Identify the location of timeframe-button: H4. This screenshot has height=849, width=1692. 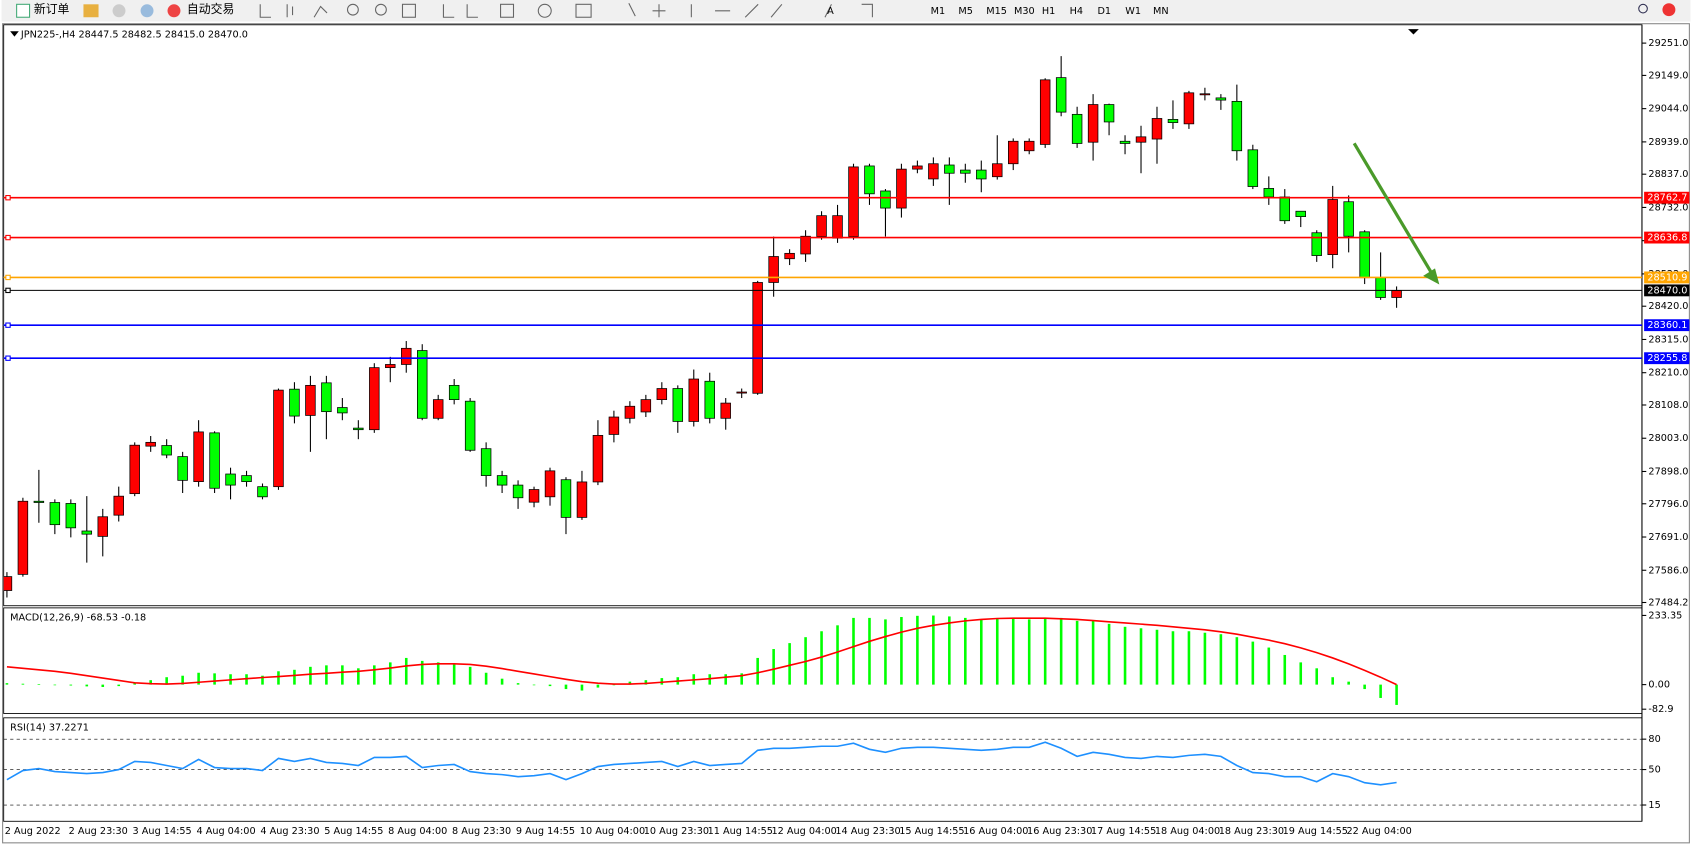
(1076, 11).